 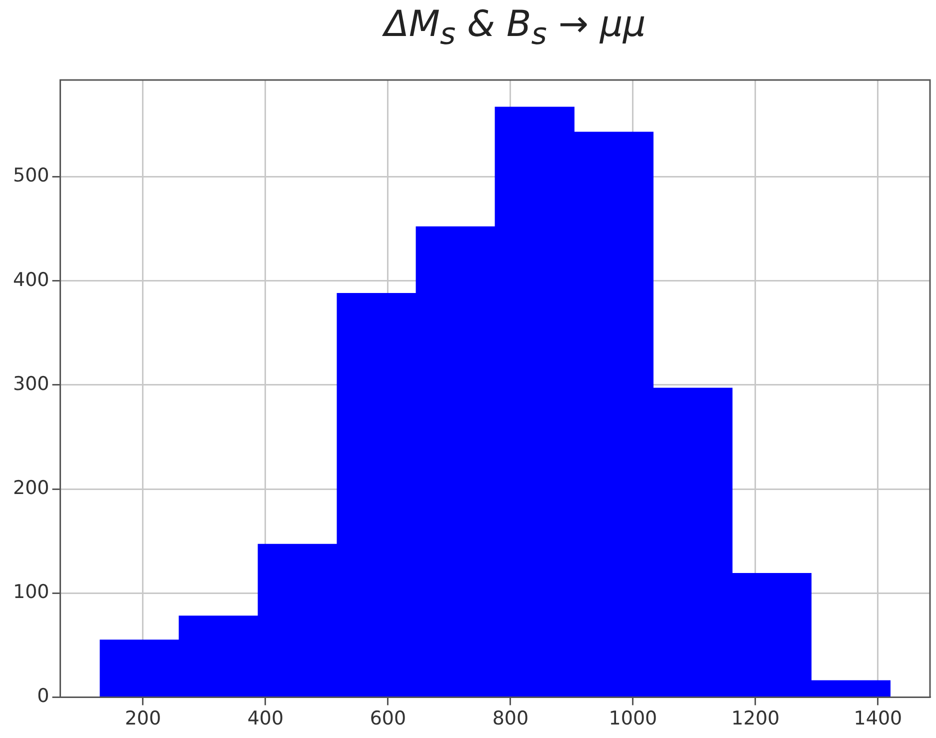 I want to click on x-tick-label: 600, so click(x=388, y=719).